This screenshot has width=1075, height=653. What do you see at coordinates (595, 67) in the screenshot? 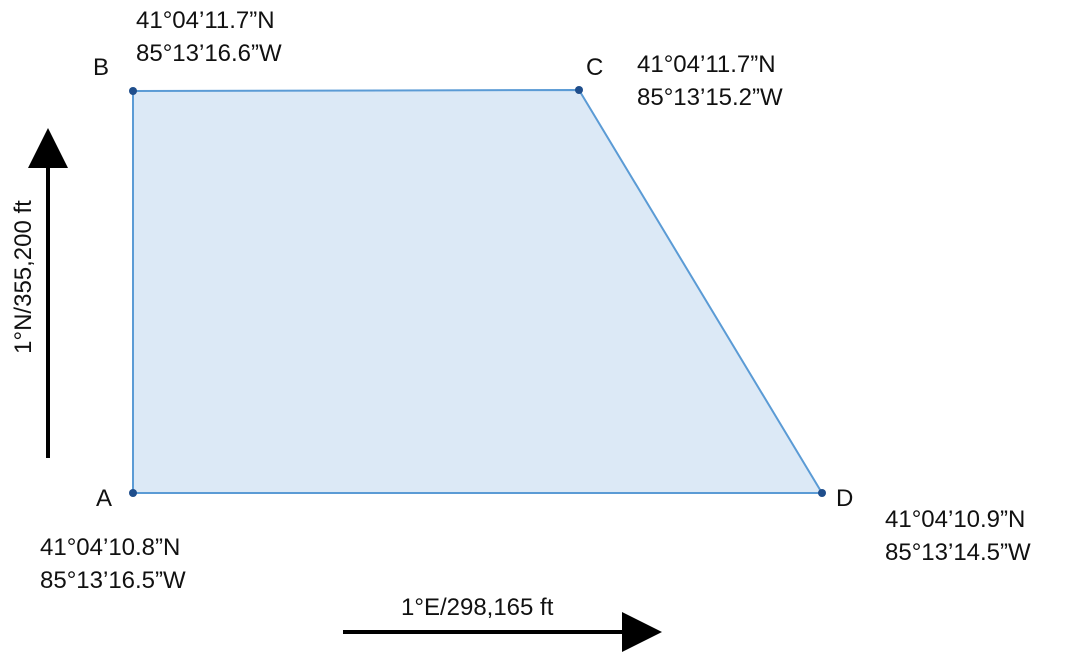
I see `vertex-c-label: C` at bounding box center [595, 67].